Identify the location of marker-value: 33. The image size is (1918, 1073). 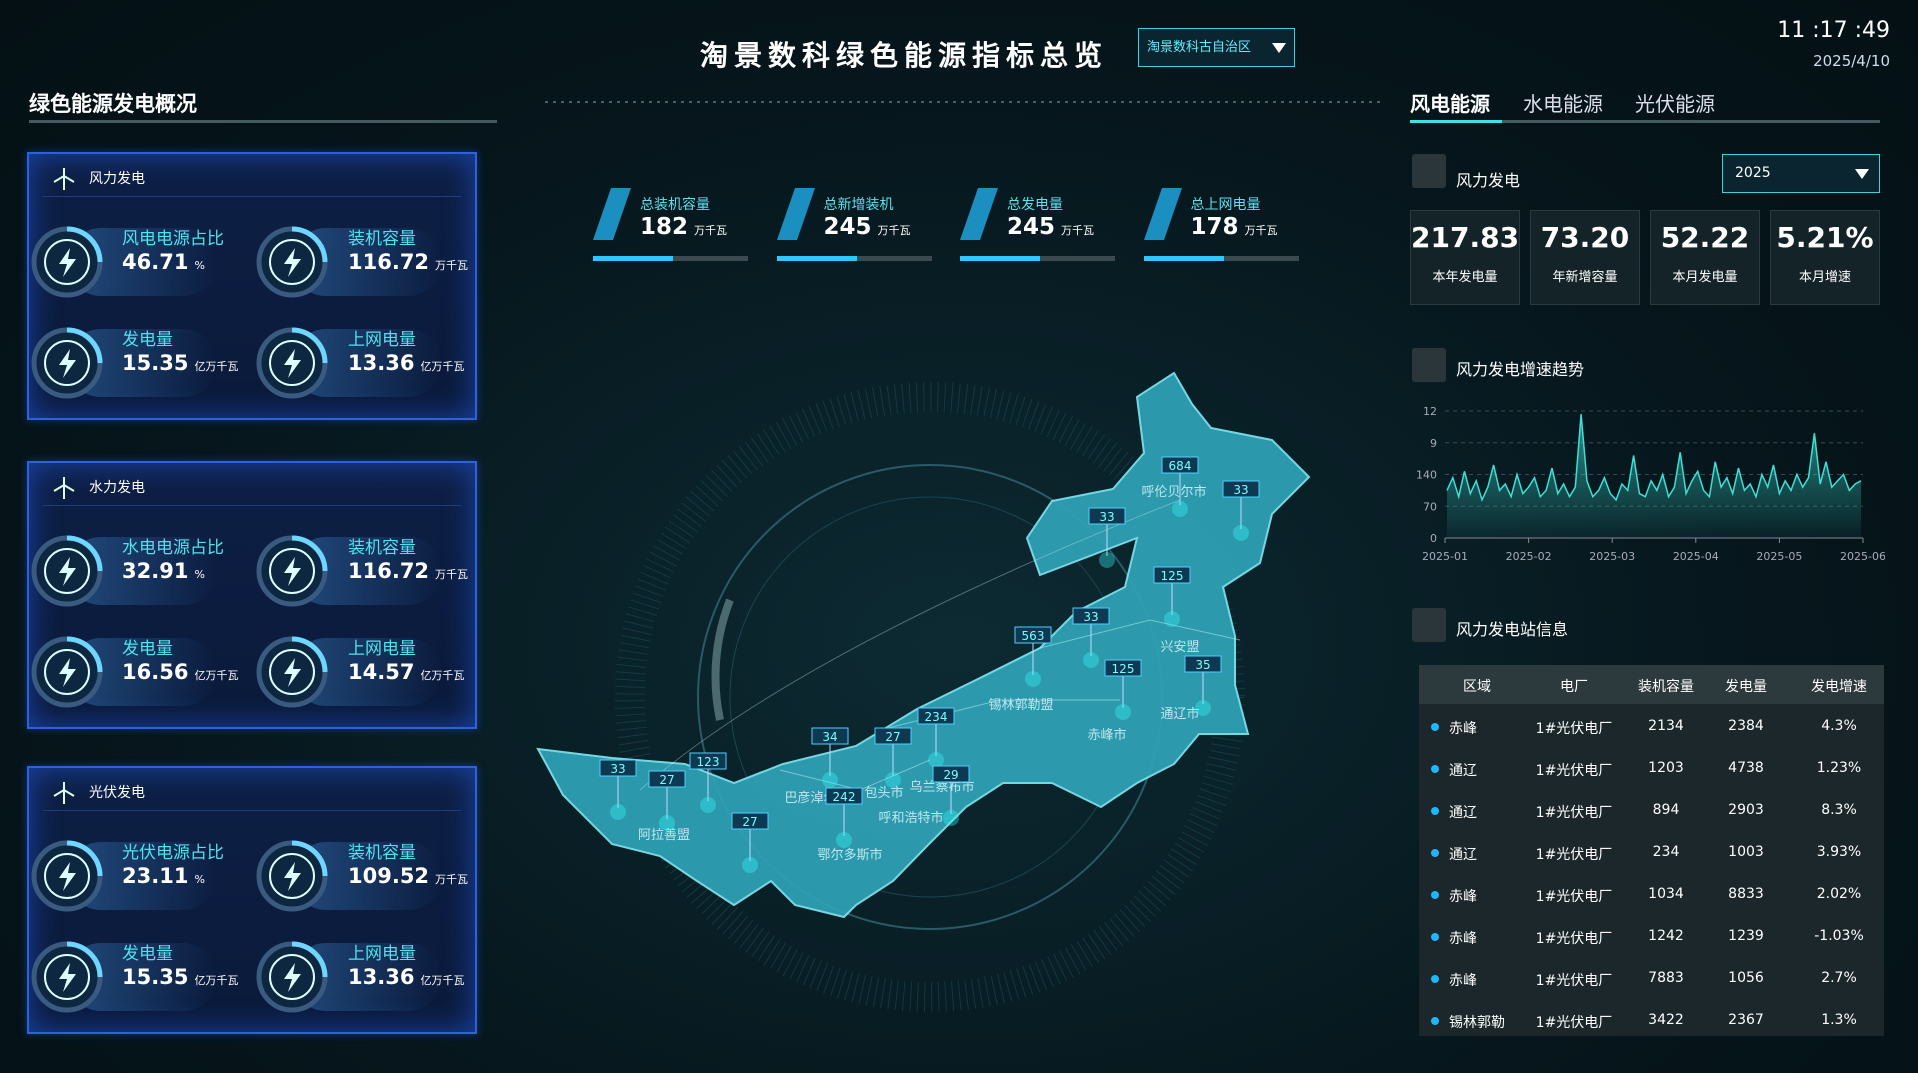
(617, 769).